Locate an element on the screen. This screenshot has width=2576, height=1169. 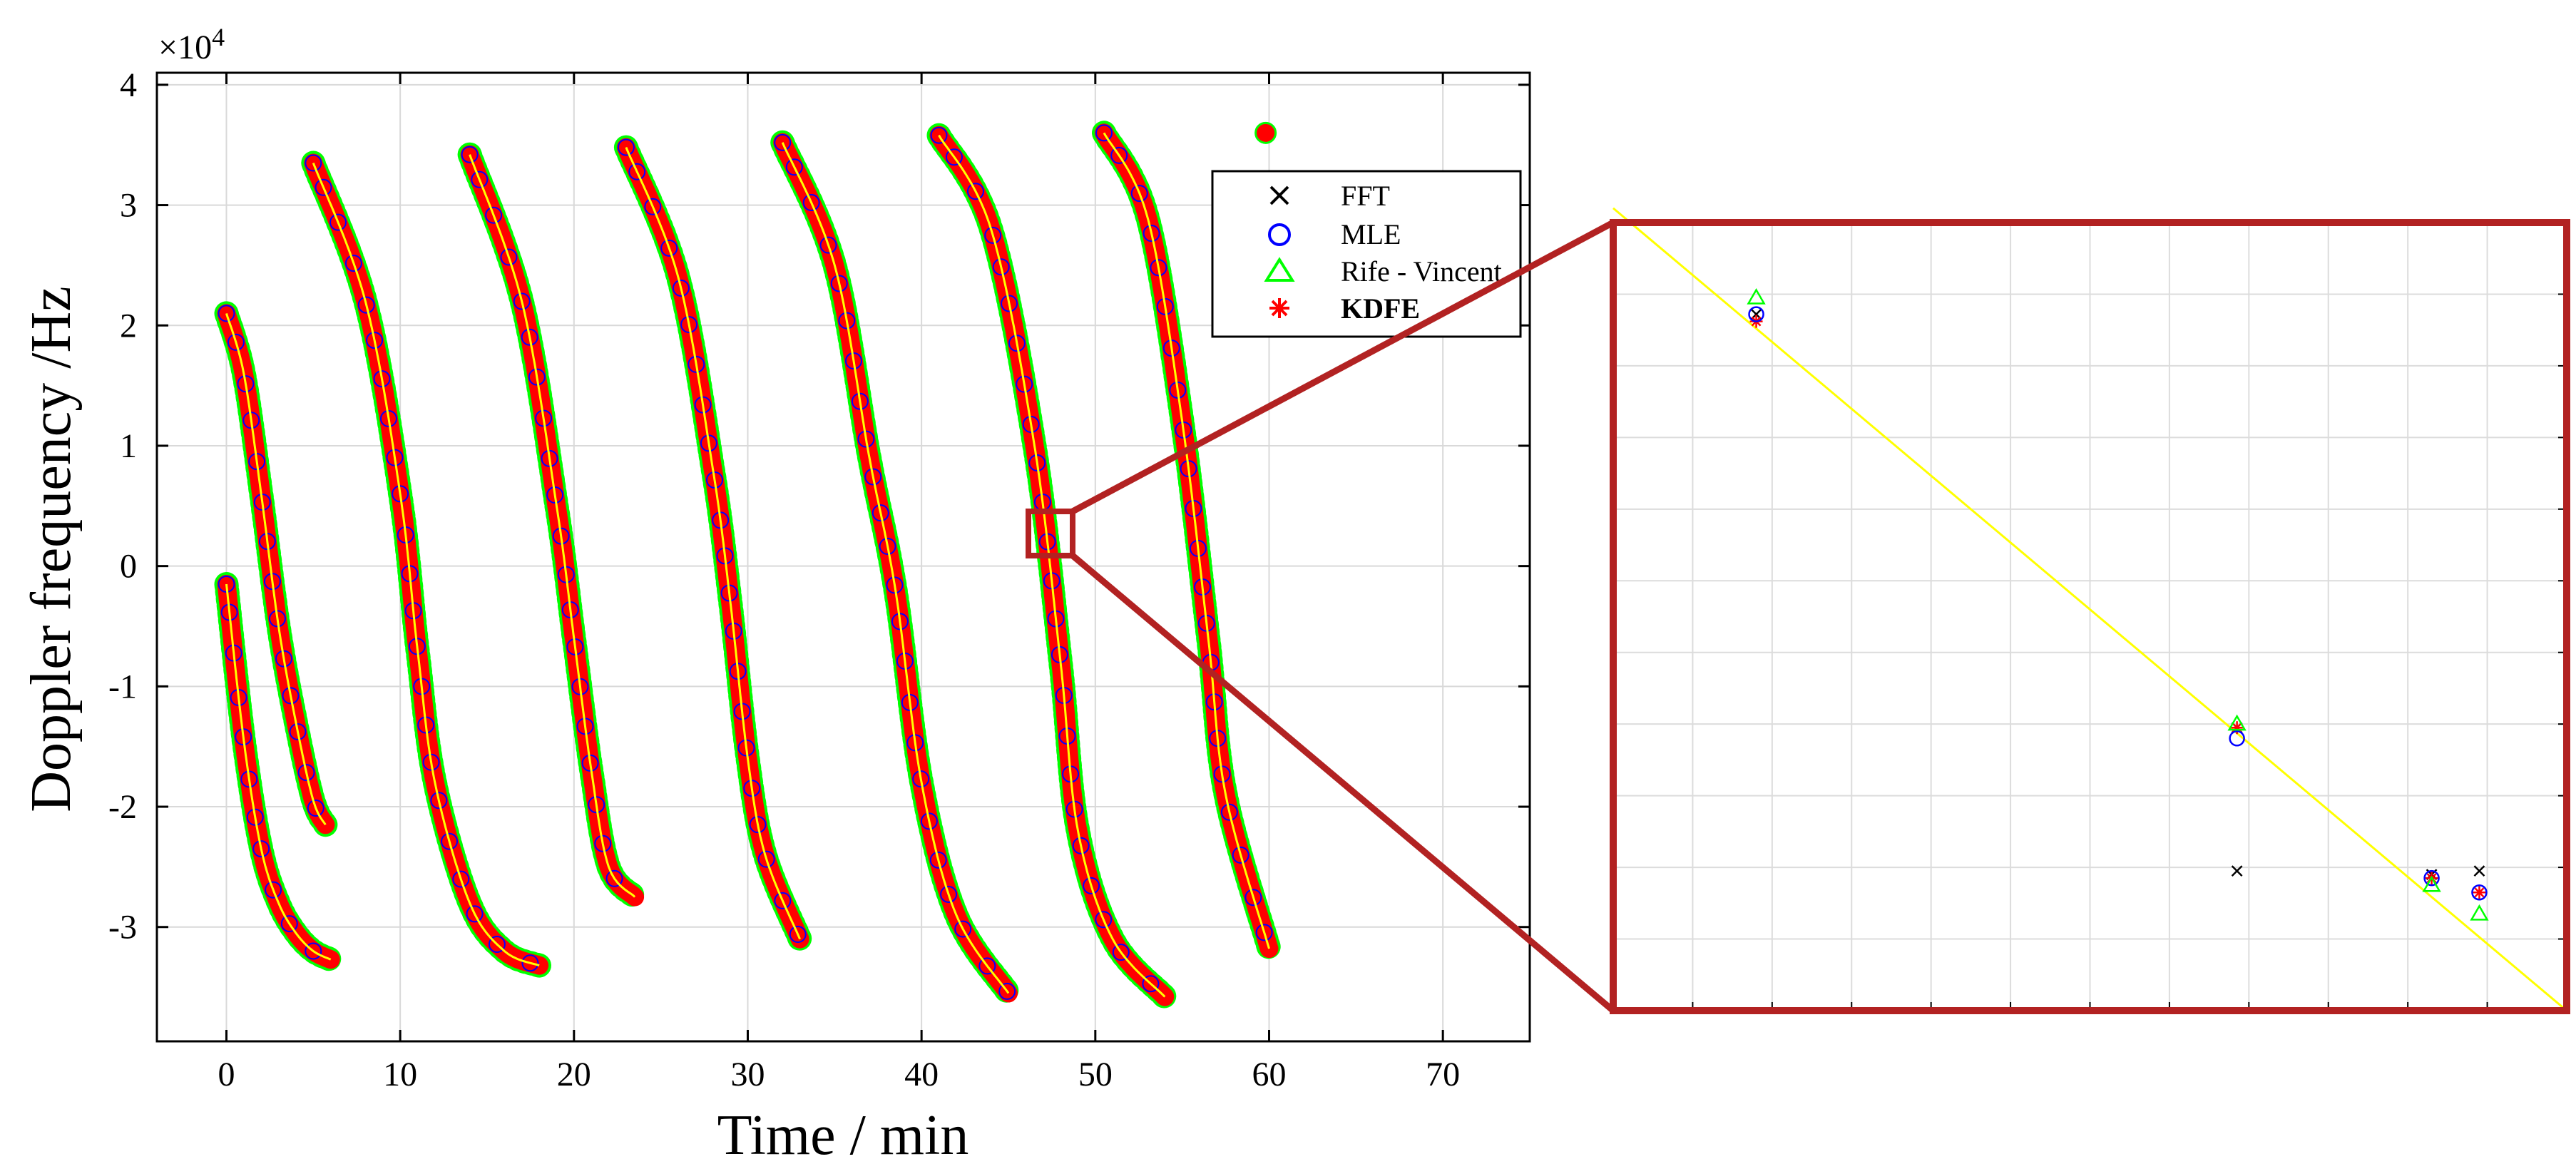
point-5-rife-vincent-marker is located at coordinates (2480, 913).